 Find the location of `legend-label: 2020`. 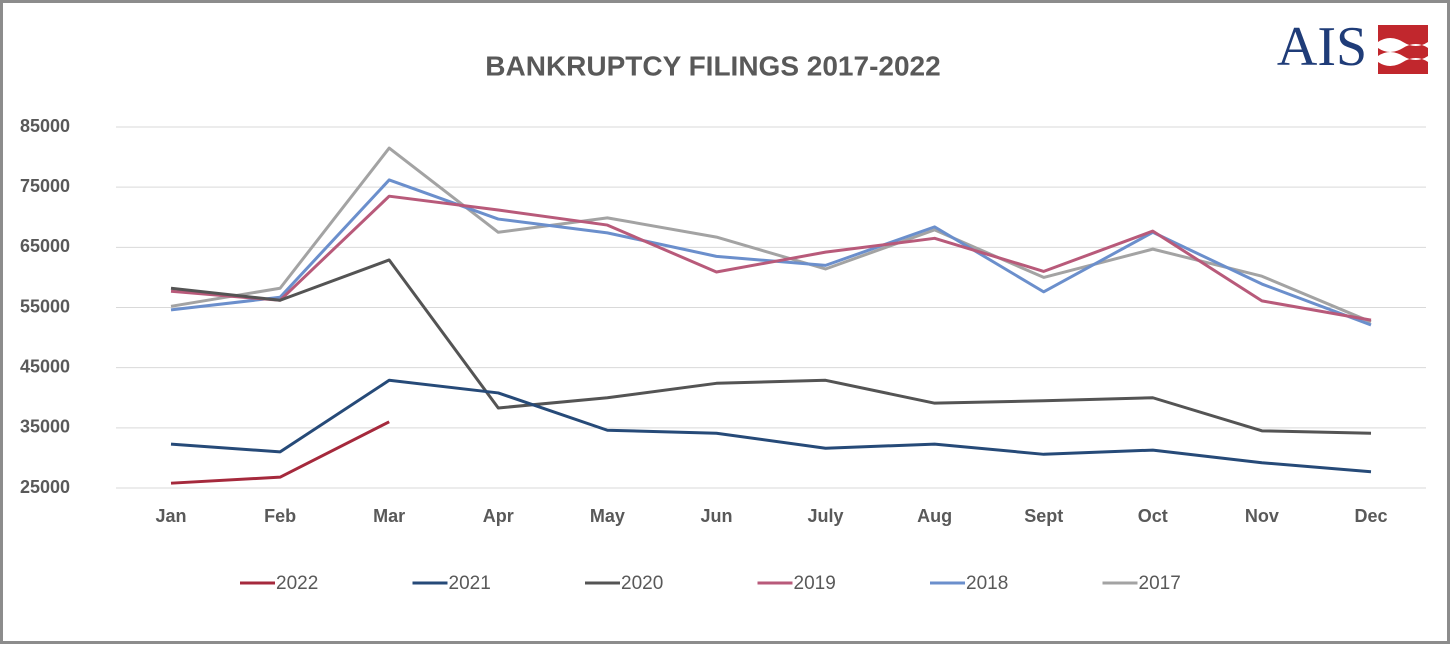

legend-label: 2020 is located at coordinates (642, 583).